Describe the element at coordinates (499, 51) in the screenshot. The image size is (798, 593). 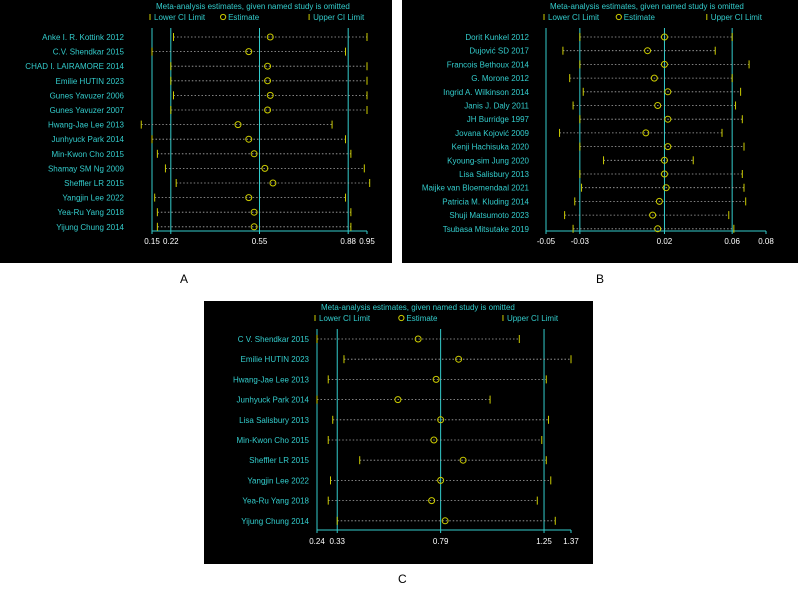
I see `study-name: Dujović SD 2017` at that location.